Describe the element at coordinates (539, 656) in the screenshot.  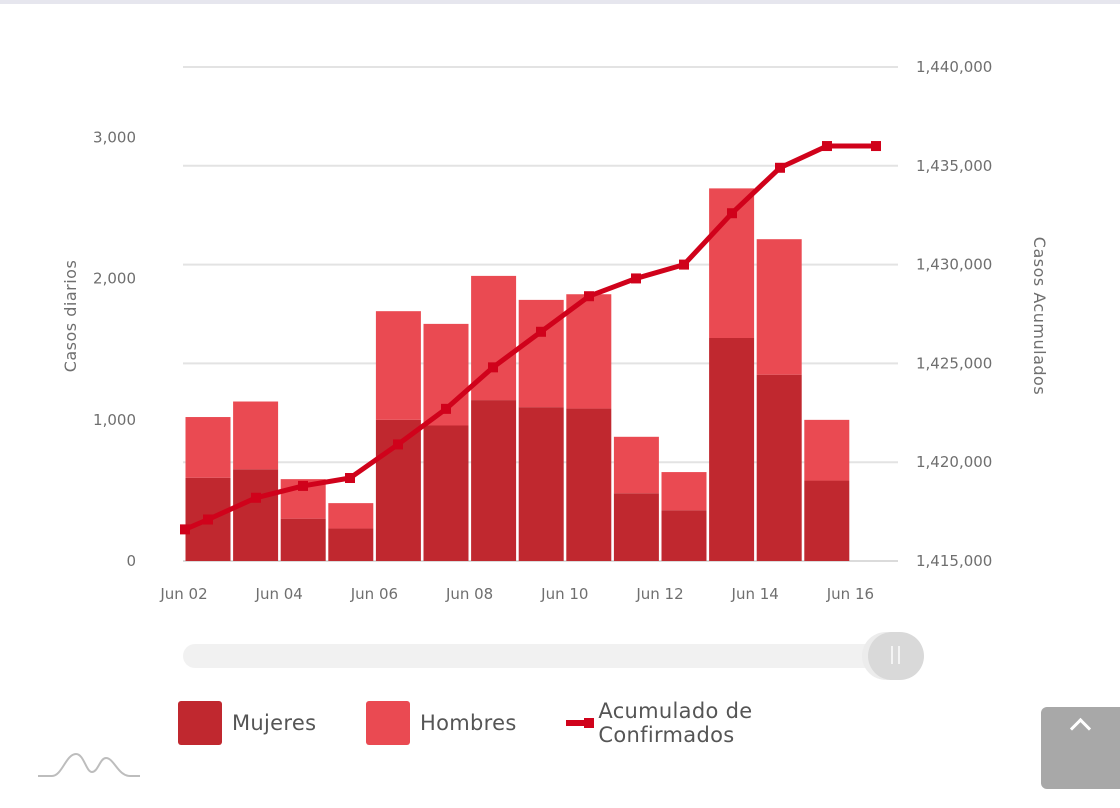
I see `range-slider-track` at that location.